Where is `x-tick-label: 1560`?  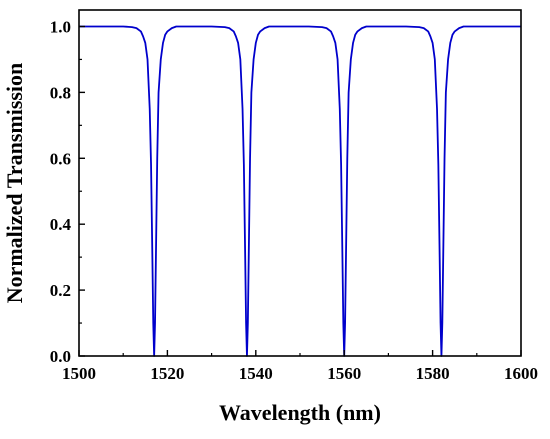
x-tick-label: 1560 is located at coordinates (344, 373).